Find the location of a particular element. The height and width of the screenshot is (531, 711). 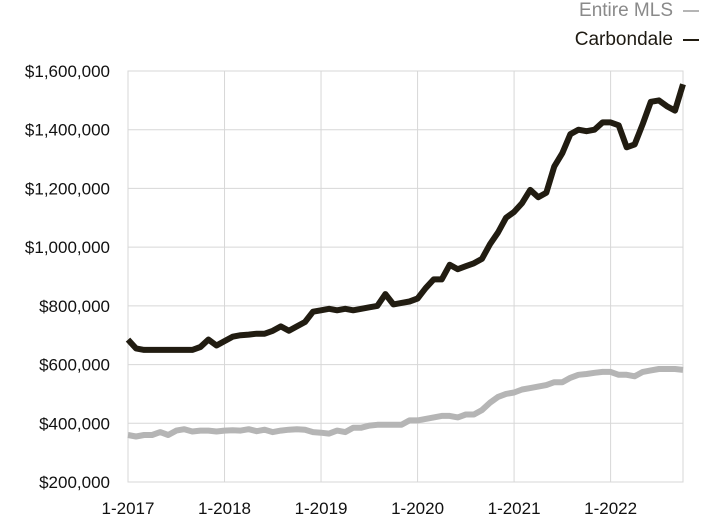

x-tick-label: 1-2020 is located at coordinates (417, 508).